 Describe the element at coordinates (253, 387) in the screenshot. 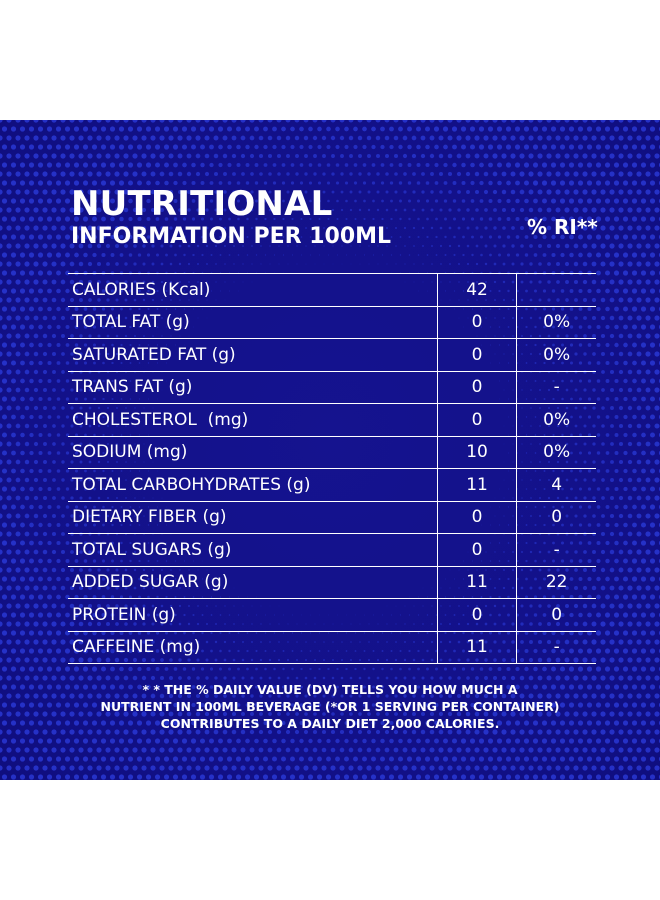

I see `nutrient-name: TRANS FAT (g)` at that location.